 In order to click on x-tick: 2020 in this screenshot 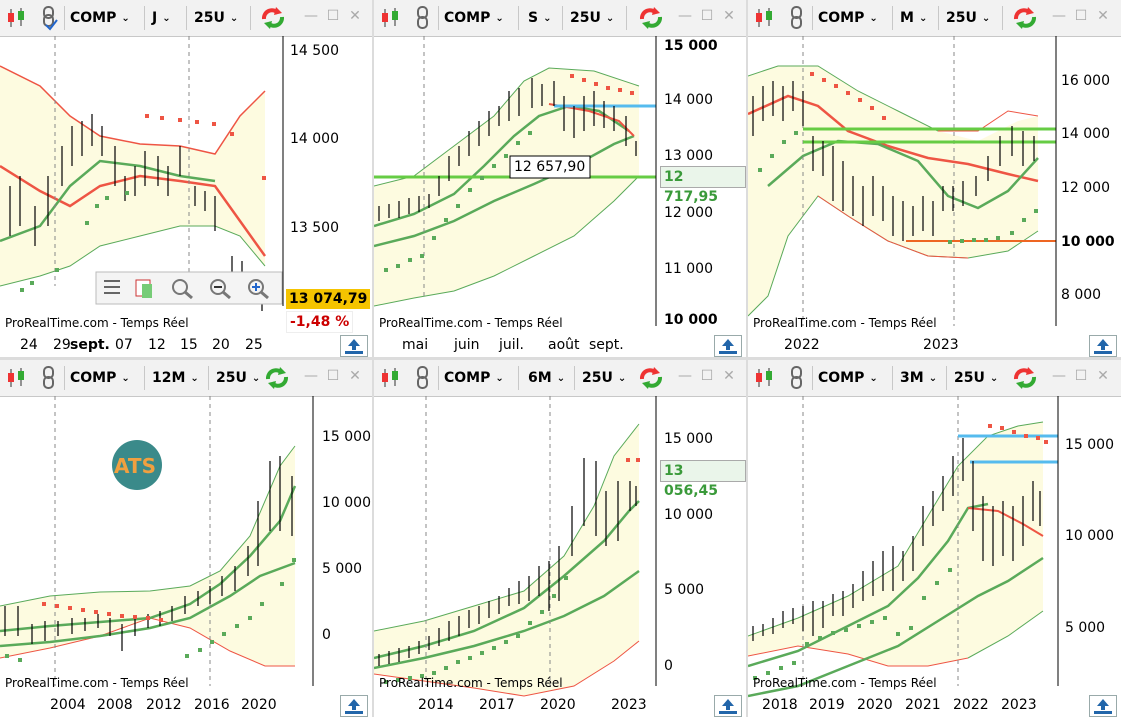, I will do `click(259, 705)`.